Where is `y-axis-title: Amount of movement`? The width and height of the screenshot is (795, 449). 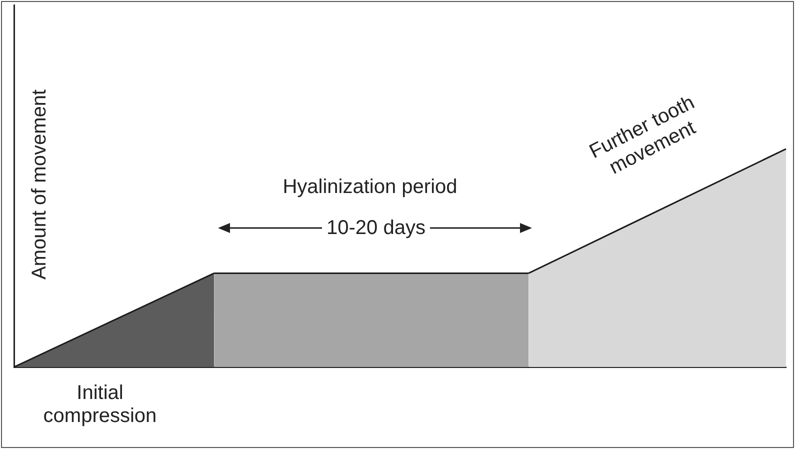
y-axis-title: Amount of movement is located at coordinates (40, 185).